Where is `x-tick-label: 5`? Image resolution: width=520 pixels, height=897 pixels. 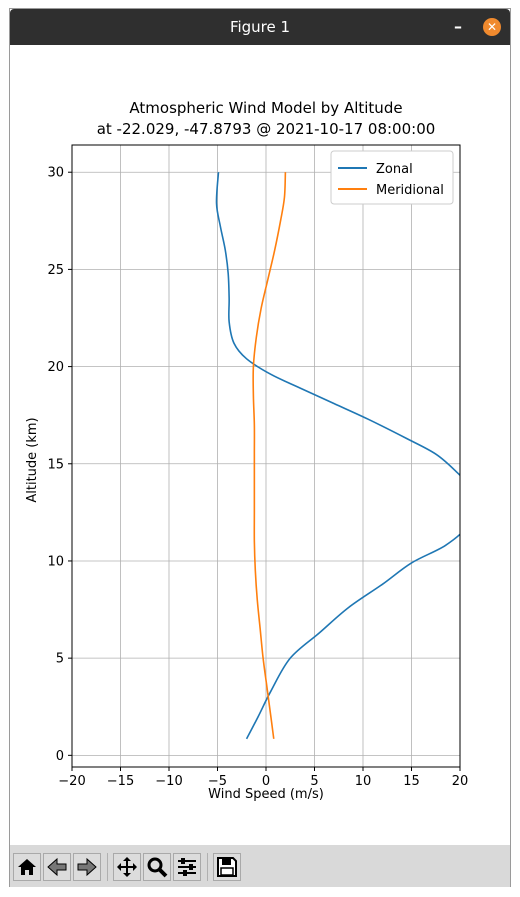 x-tick-label: 5 is located at coordinates (314, 781).